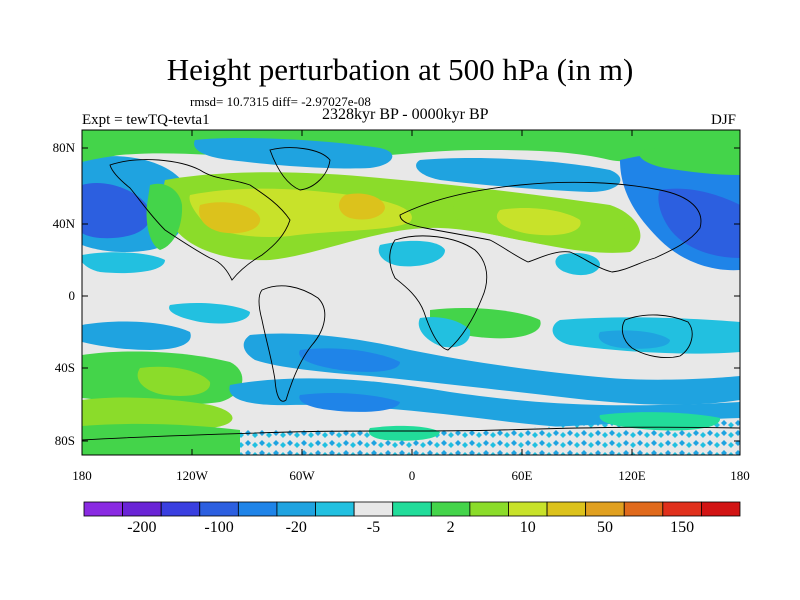 The image size is (800, 600). Describe the element at coordinates (724, 120) in the screenshot. I see `season-label: DJF` at that location.